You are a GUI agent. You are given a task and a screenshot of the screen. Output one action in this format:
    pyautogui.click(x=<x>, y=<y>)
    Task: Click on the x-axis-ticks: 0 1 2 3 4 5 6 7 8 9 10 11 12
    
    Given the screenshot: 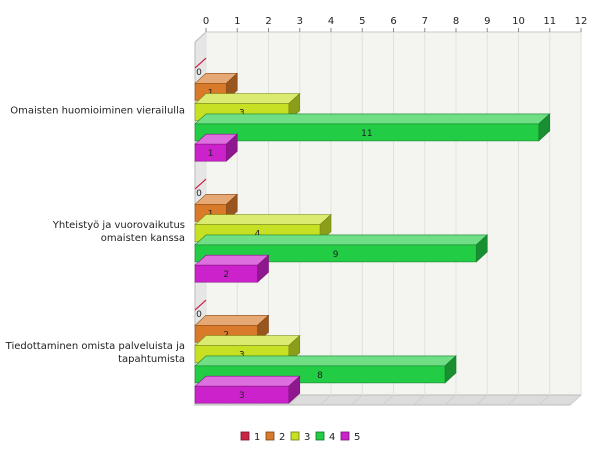 What is the action you would take?
    pyautogui.click(x=395, y=24)
    